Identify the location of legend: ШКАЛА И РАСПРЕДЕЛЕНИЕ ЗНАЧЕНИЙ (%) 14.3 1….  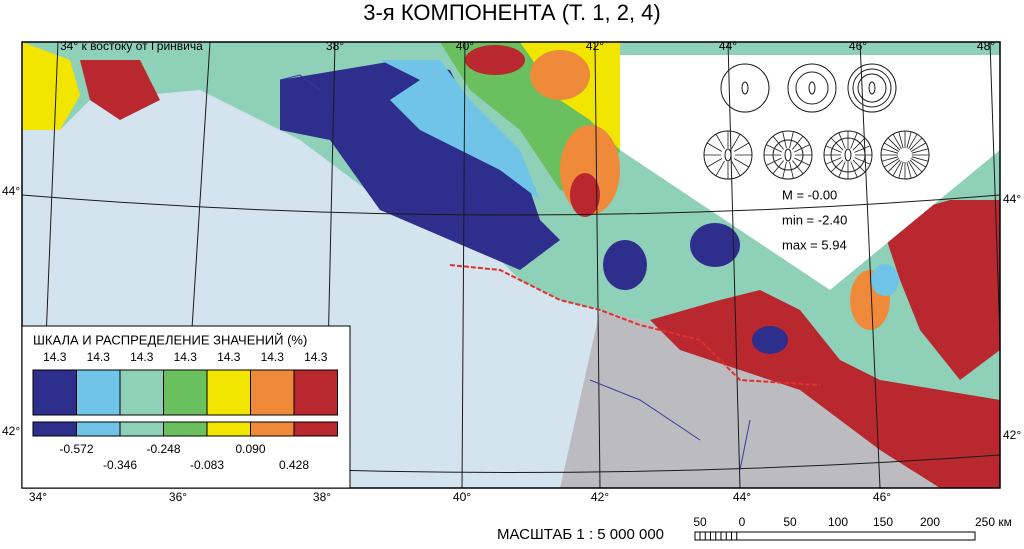
(186, 407).